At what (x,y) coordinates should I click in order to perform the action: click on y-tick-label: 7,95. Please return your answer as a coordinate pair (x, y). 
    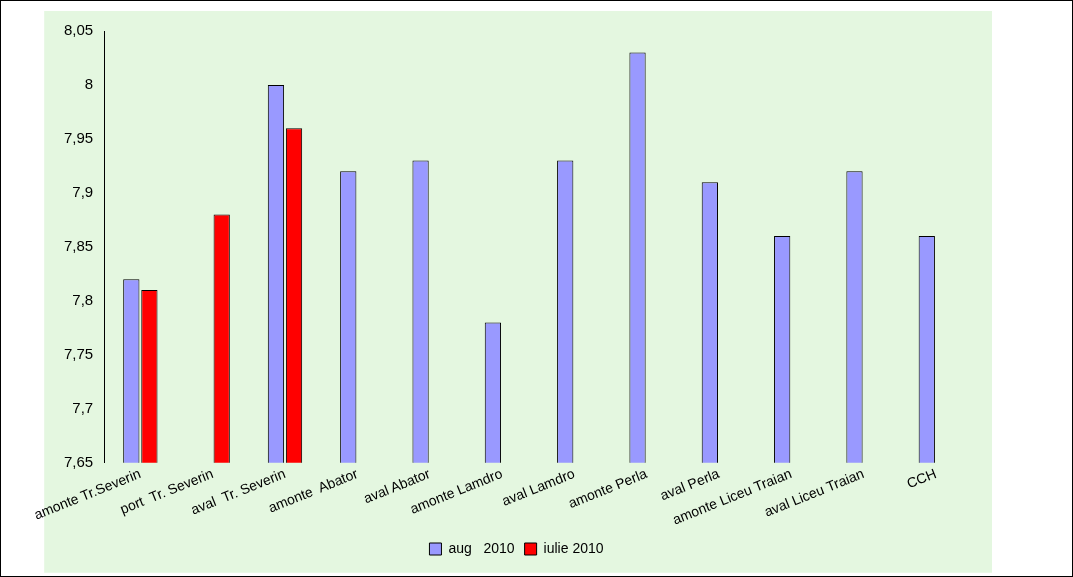
    Looking at the image, I should click on (78, 138).